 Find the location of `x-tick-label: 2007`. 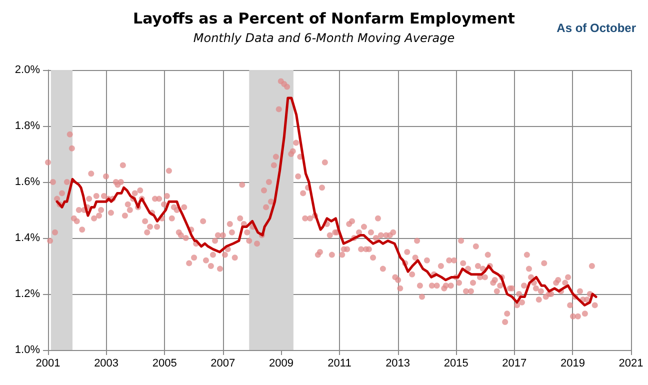

x-tick-label: 2007 is located at coordinates (223, 364).